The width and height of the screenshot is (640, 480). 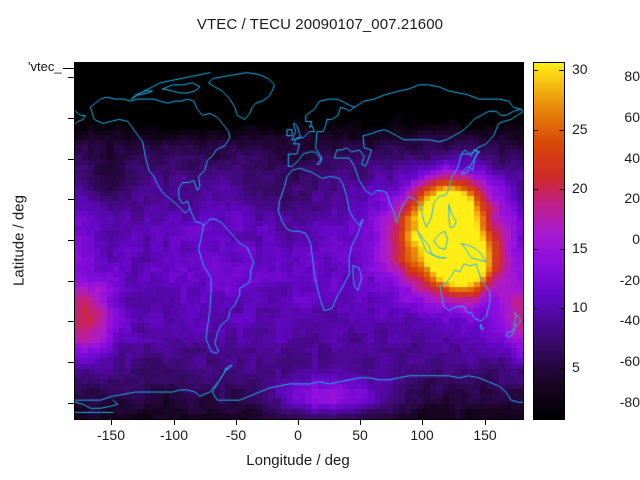 I want to click on colorbar-tick-label: 15, so click(x=580, y=248).